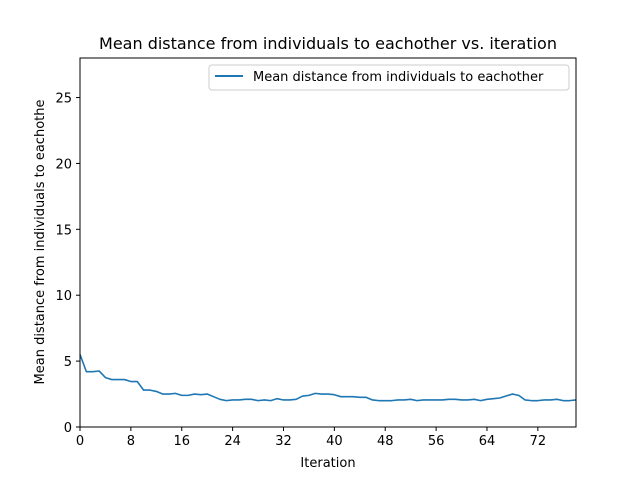 The height and width of the screenshot is (484, 640). I want to click on x-tick-label: 32, so click(283, 441).